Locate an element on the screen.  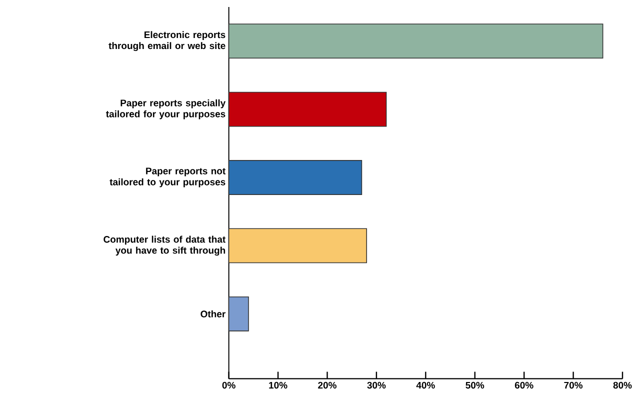
y-tick-label: Other is located at coordinates (213, 314).